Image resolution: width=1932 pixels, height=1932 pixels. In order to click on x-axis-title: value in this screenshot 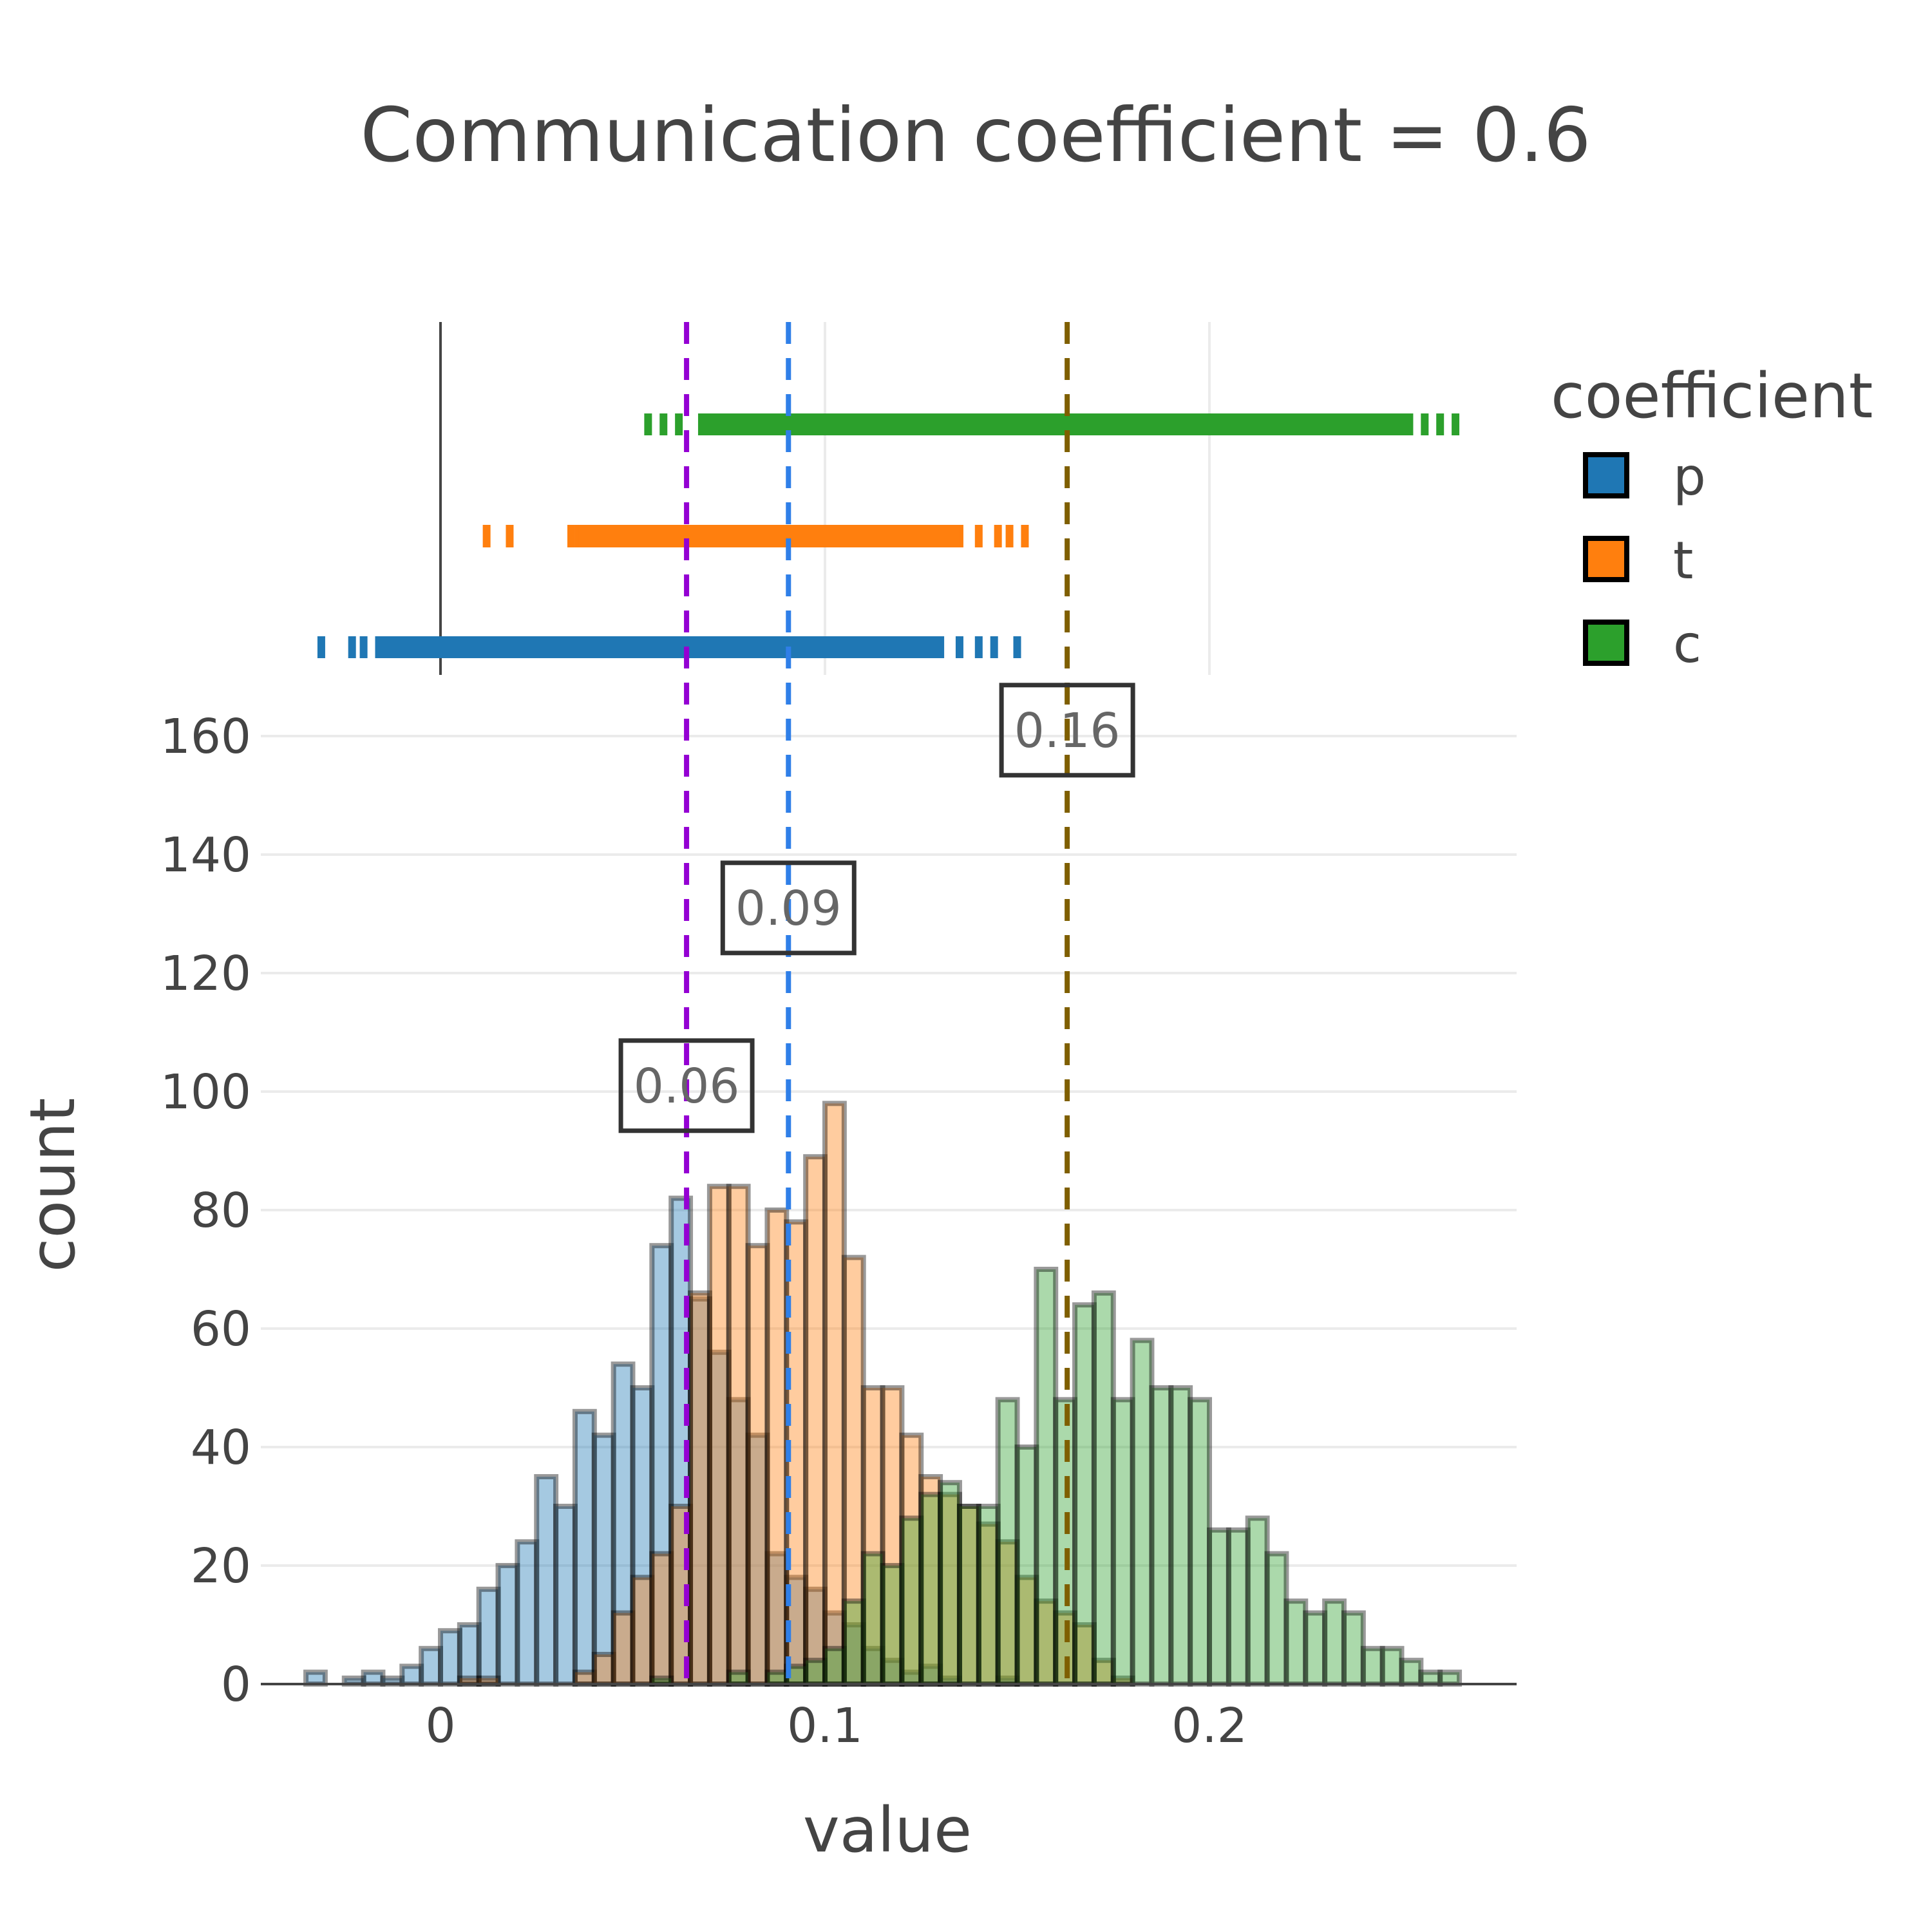, I will do `click(887, 1830)`.